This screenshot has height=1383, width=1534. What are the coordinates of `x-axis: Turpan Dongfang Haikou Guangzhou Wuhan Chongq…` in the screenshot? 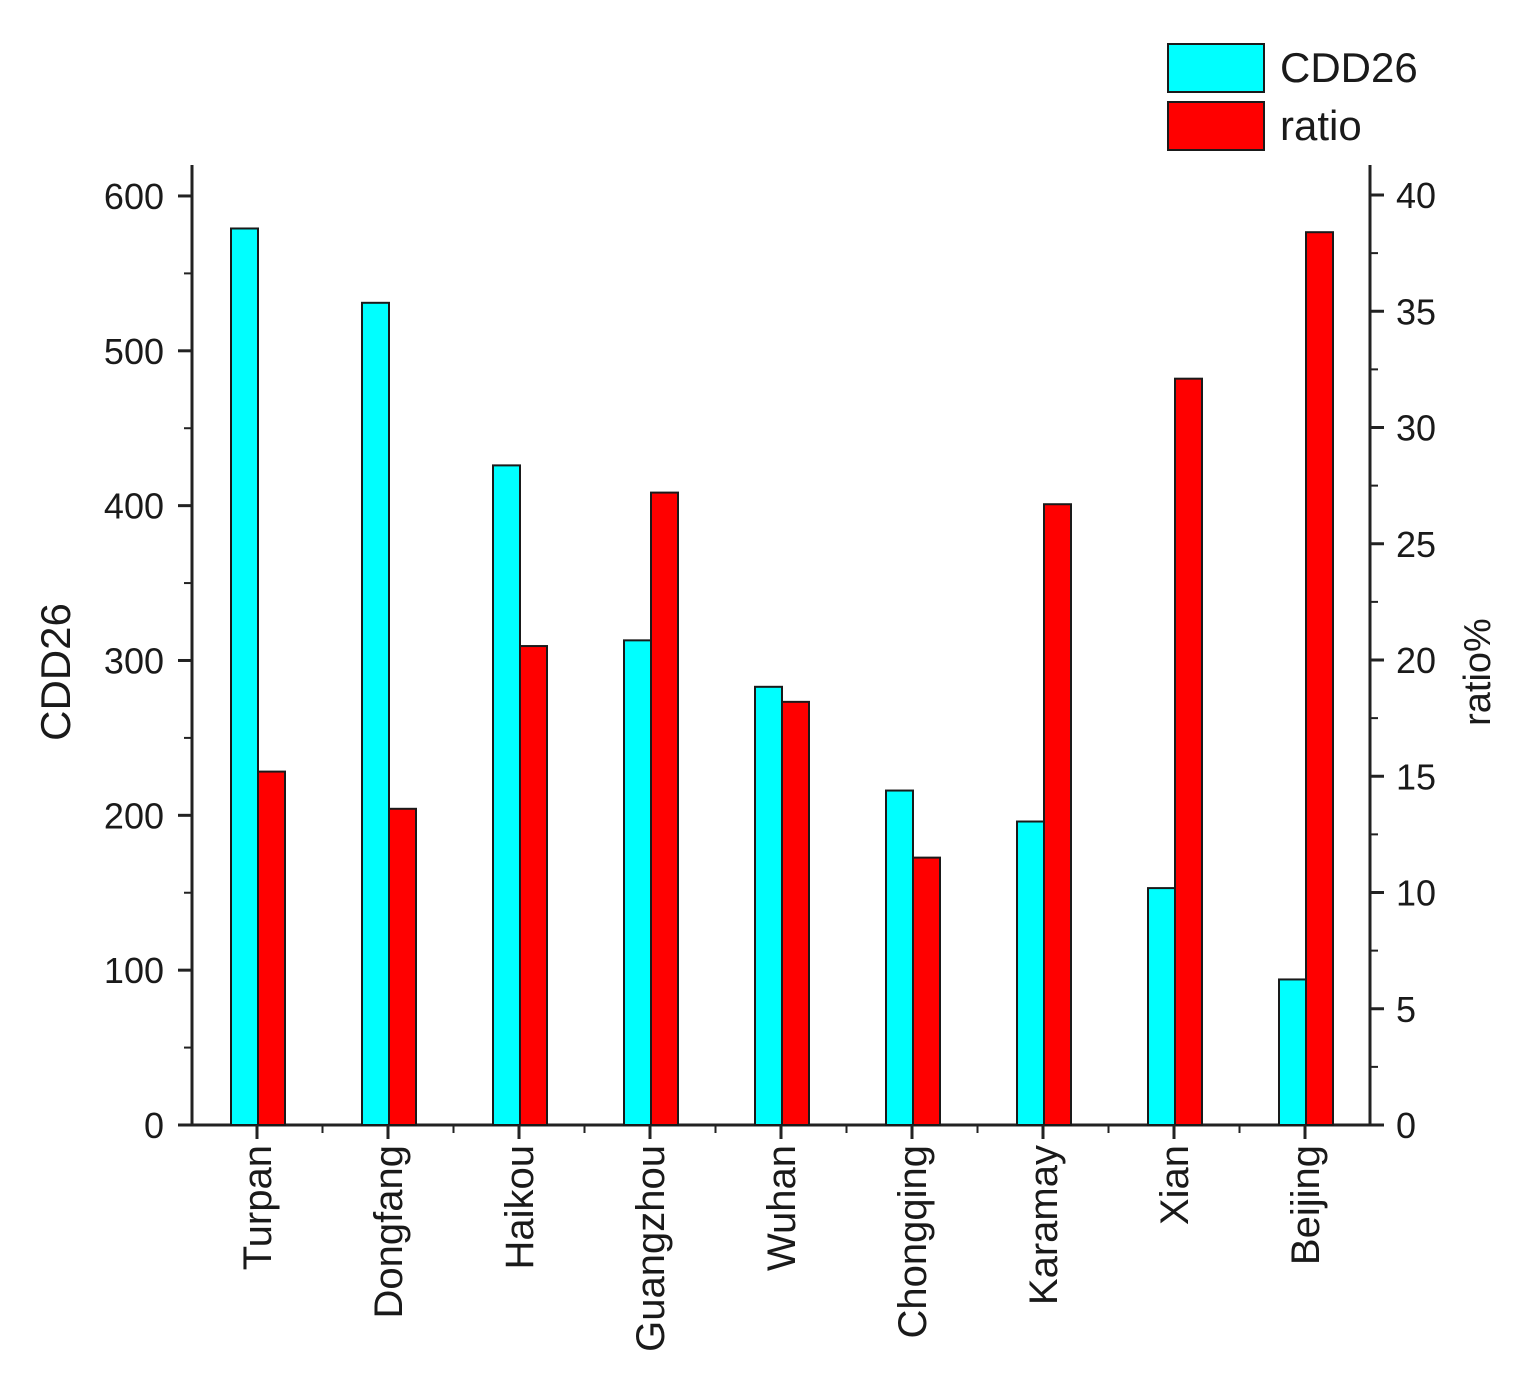 It's located at (782, 1238).